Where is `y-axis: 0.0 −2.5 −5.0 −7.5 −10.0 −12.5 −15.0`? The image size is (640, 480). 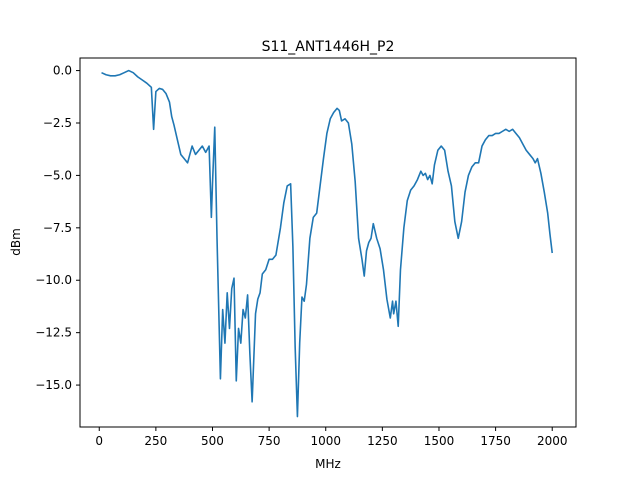 y-axis: 0.0 −2.5 −5.0 −7.5 −10.0 −12.5 −15.0 is located at coordinates (57, 228).